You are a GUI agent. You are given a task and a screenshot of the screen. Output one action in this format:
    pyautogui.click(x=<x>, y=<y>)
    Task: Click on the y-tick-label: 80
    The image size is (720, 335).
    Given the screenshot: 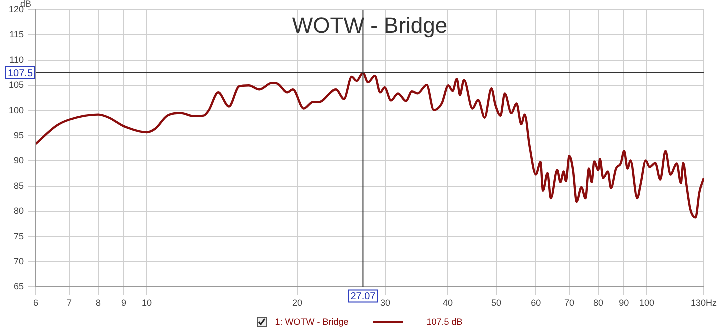 What is the action you would take?
    pyautogui.click(x=19, y=211)
    